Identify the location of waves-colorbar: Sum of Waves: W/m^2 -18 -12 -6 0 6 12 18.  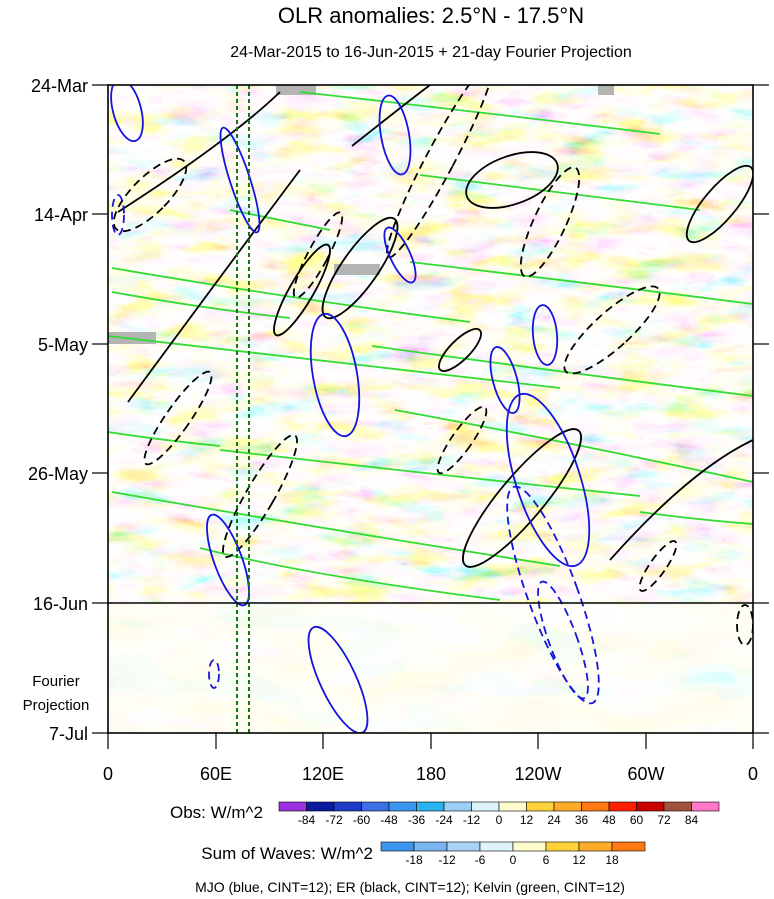
(423, 854).